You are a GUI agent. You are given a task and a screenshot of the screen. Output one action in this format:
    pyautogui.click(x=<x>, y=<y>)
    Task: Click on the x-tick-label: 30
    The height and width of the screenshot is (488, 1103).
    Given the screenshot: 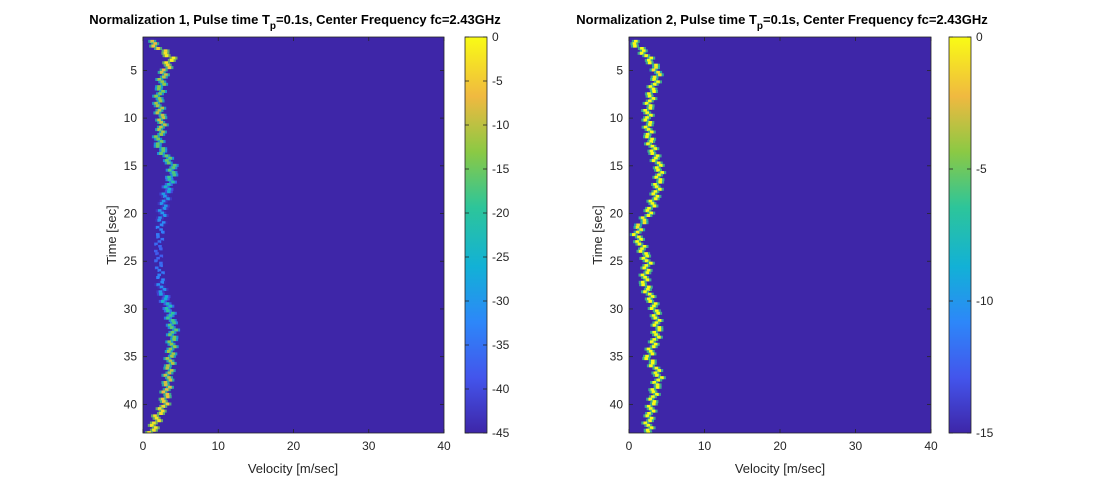 What is the action you would take?
    pyautogui.click(x=369, y=446)
    